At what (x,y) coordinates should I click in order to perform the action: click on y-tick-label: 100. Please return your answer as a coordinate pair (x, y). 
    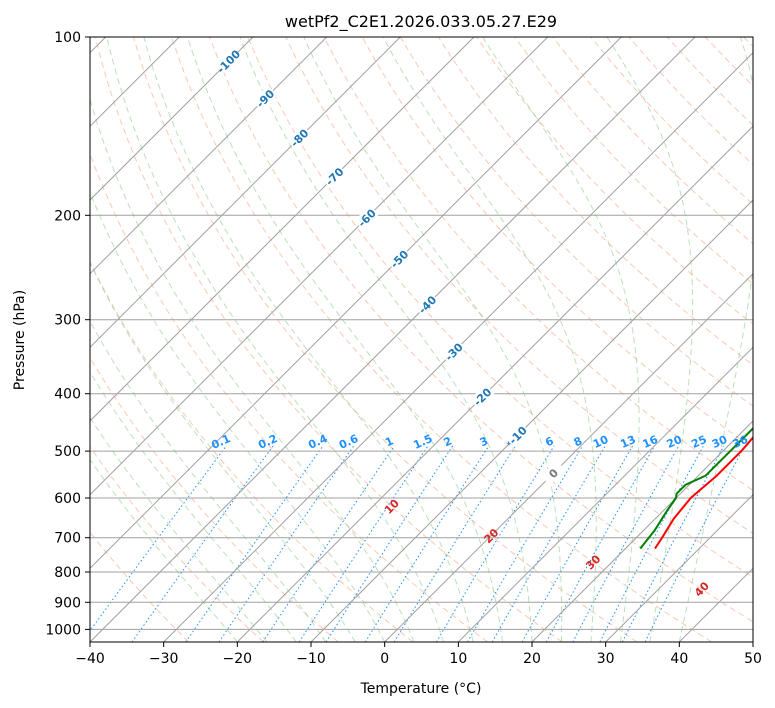
    Looking at the image, I should click on (67, 38).